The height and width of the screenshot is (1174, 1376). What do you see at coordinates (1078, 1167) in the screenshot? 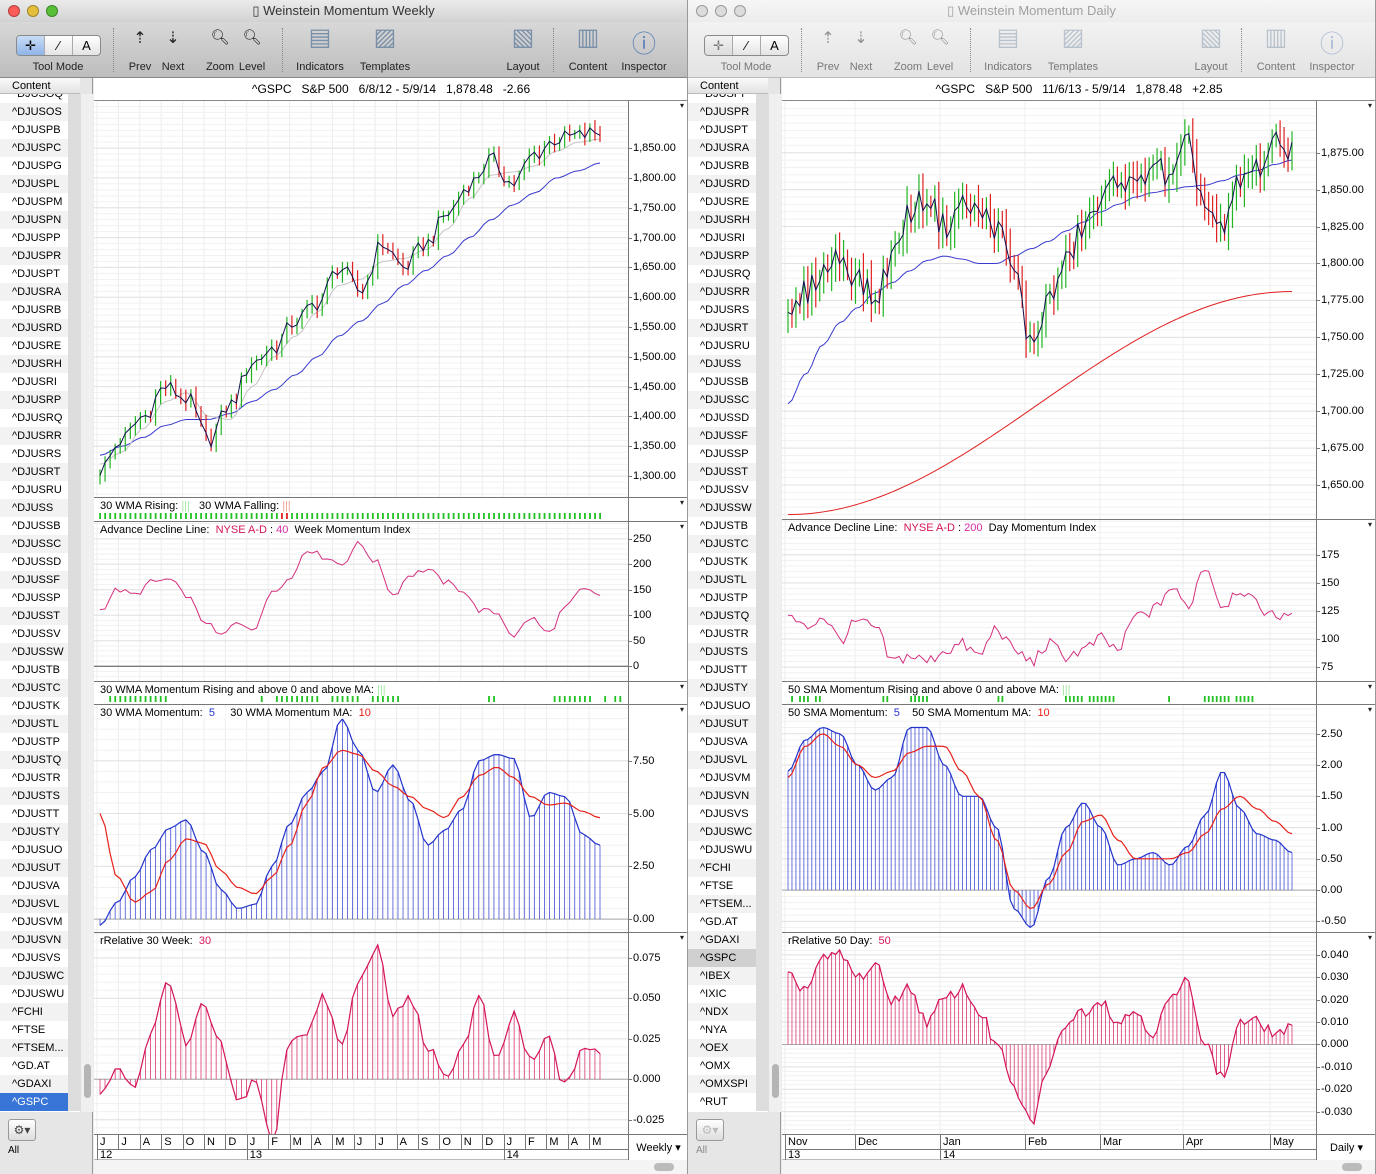
I see `horizontal-scrollbar` at bounding box center [1078, 1167].